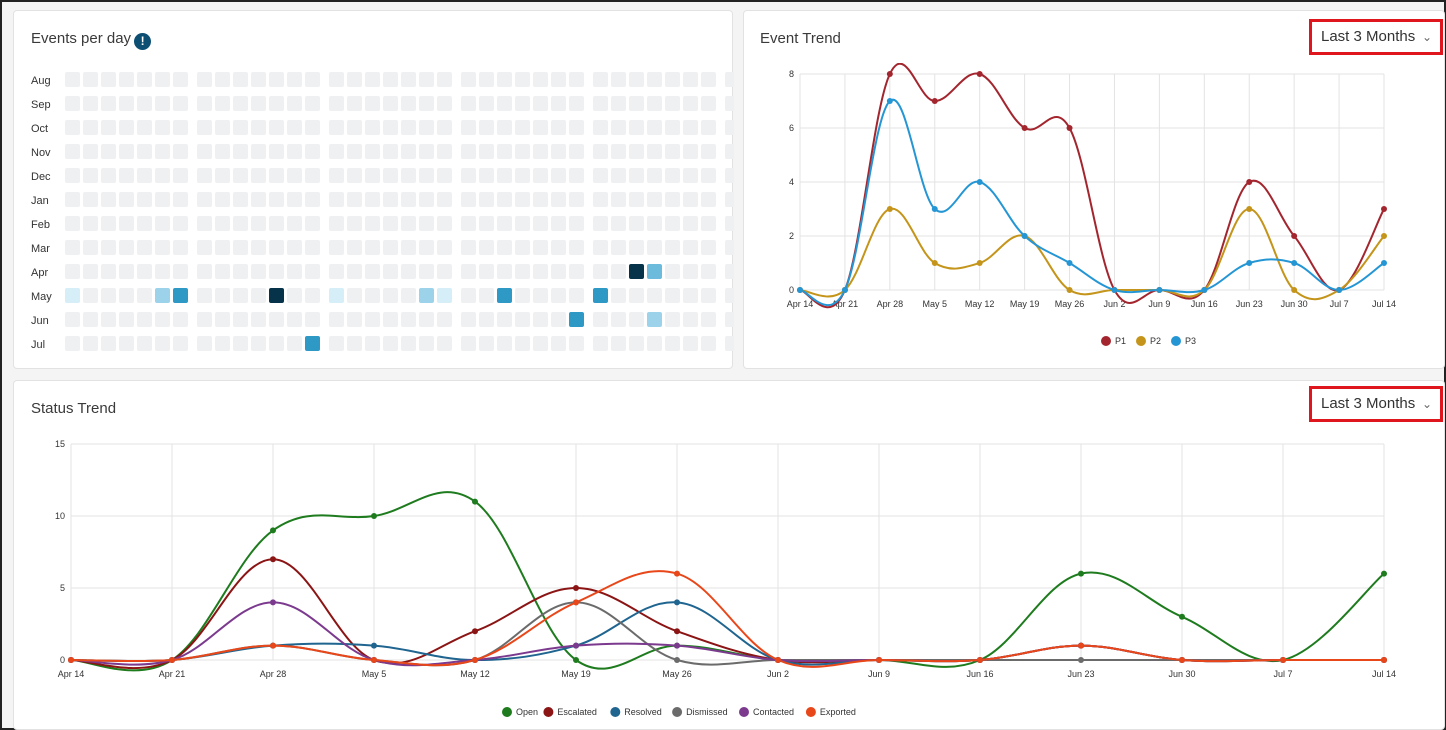 The height and width of the screenshot is (730, 1446). I want to click on data-point-escalated, so click(475, 631).